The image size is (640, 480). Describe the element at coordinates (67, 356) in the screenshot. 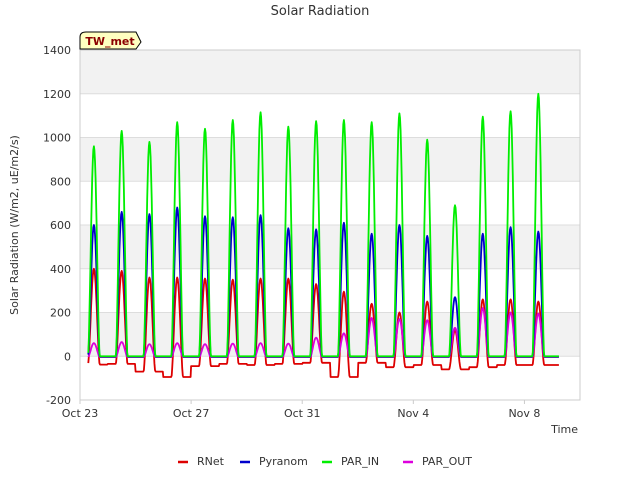

I see `y-tick-label: 0` at that location.